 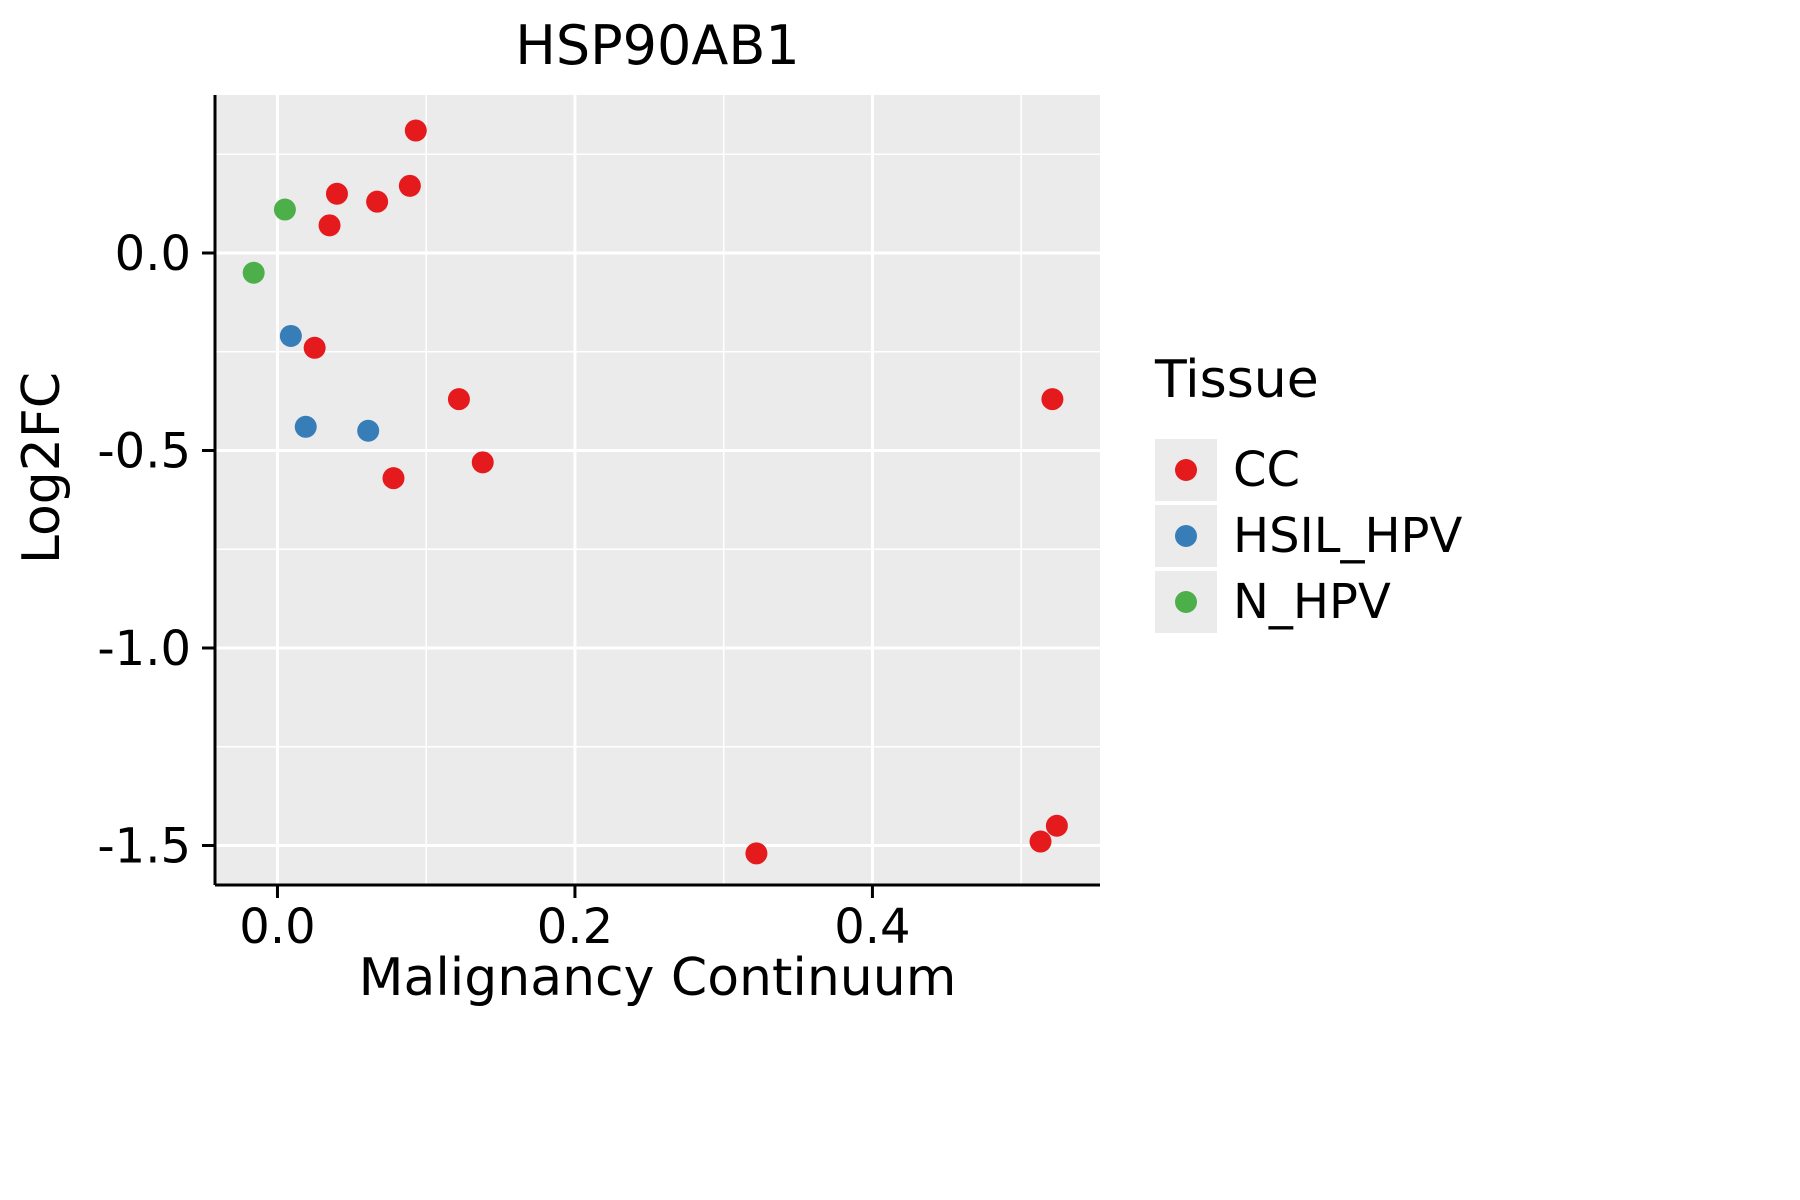 What do you see at coordinates (277, 927) in the screenshot?
I see `x-tick-label: 0.0` at bounding box center [277, 927].